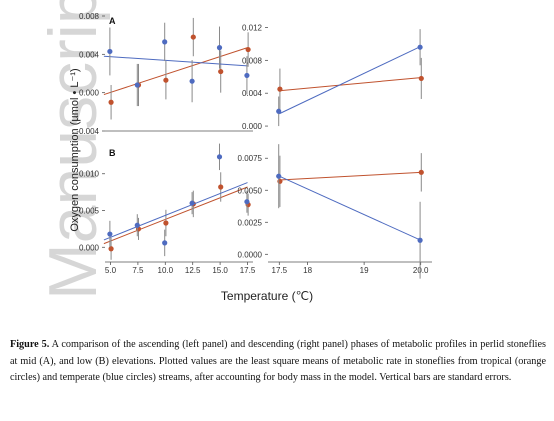 The width and height of the screenshot is (554, 421). Describe the element at coordinates (364, 270) in the screenshot. I see `x-tick-label: 19` at that location.